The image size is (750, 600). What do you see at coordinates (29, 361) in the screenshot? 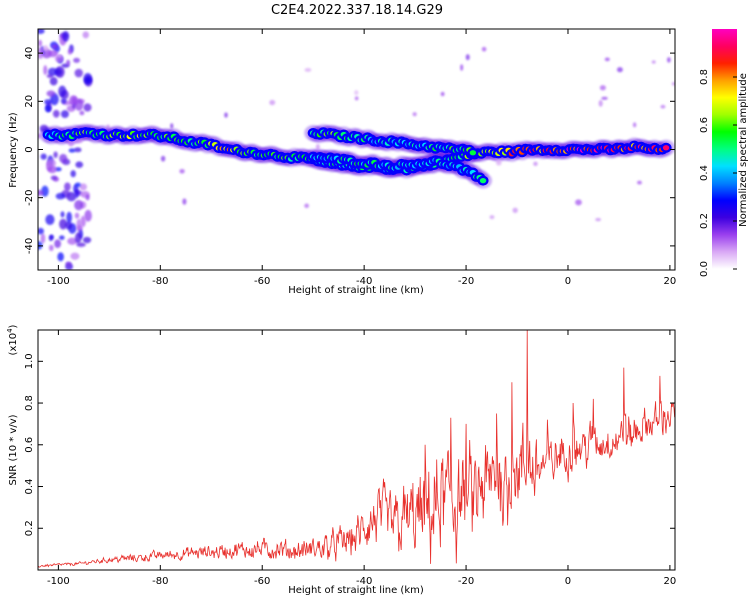
I see `y-tick-label: 1.0` at bounding box center [29, 361].